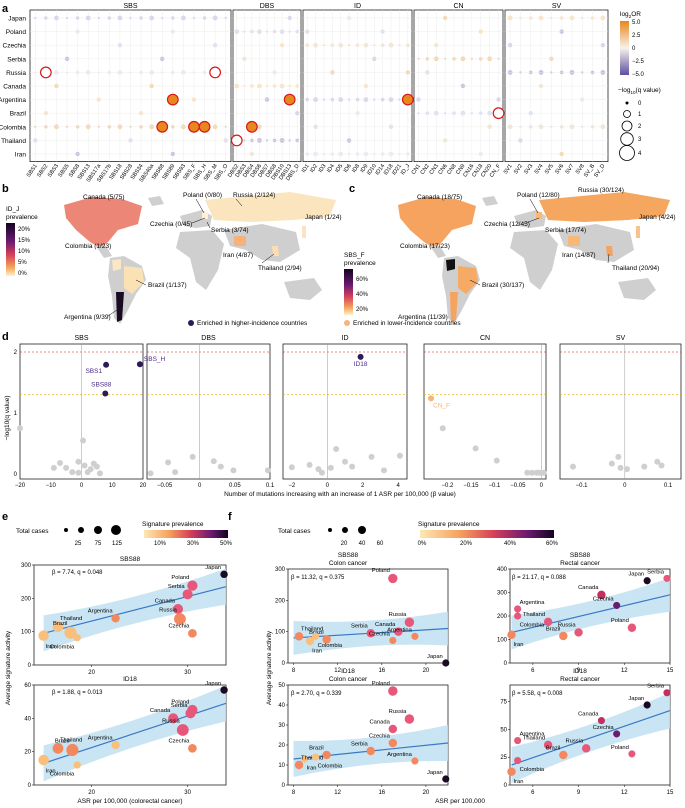 The width and height of the screenshot is (685, 808). What do you see at coordinates (312, 769) in the screenshot?
I see `point-label: Iran` at bounding box center [312, 769].